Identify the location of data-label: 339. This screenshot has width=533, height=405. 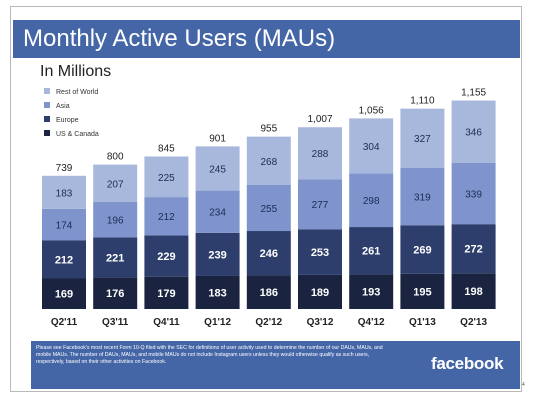
(473, 195).